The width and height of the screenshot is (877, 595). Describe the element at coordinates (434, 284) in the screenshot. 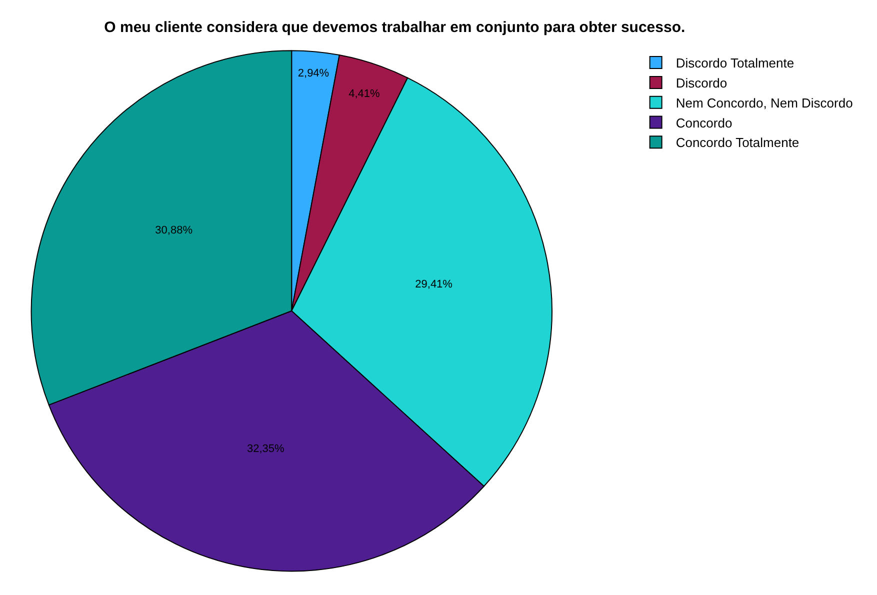

I see `data-label: 29,41%` at that location.